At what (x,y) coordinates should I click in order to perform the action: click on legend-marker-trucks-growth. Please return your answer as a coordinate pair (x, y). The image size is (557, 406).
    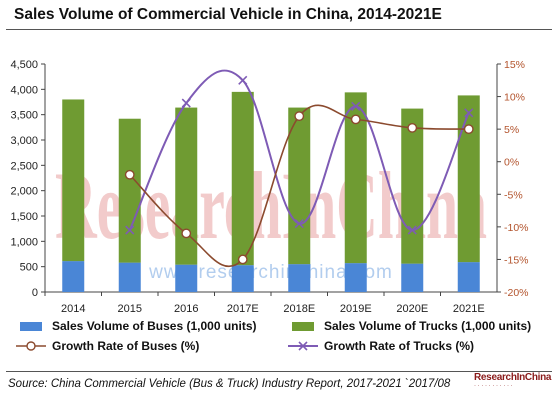
    Looking at the image, I should click on (303, 346).